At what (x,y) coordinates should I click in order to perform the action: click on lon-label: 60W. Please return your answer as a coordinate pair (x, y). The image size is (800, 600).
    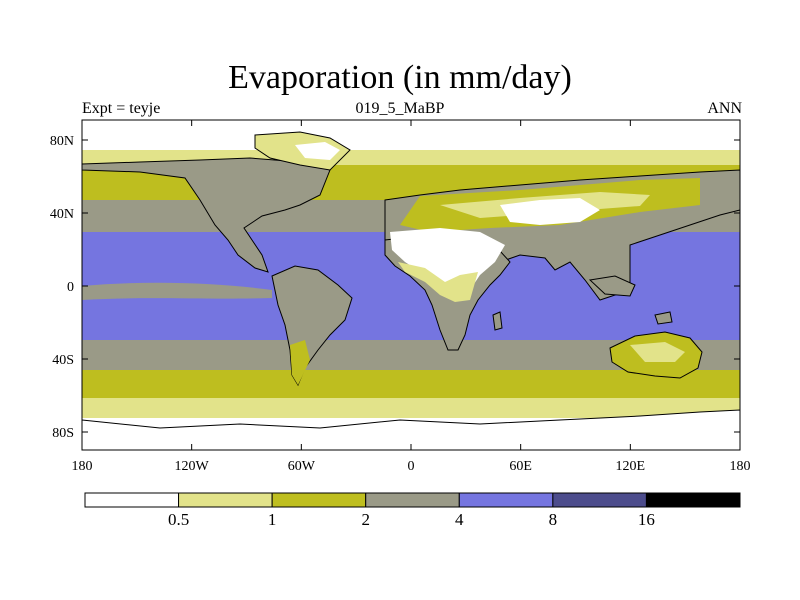
    Looking at the image, I should click on (302, 466).